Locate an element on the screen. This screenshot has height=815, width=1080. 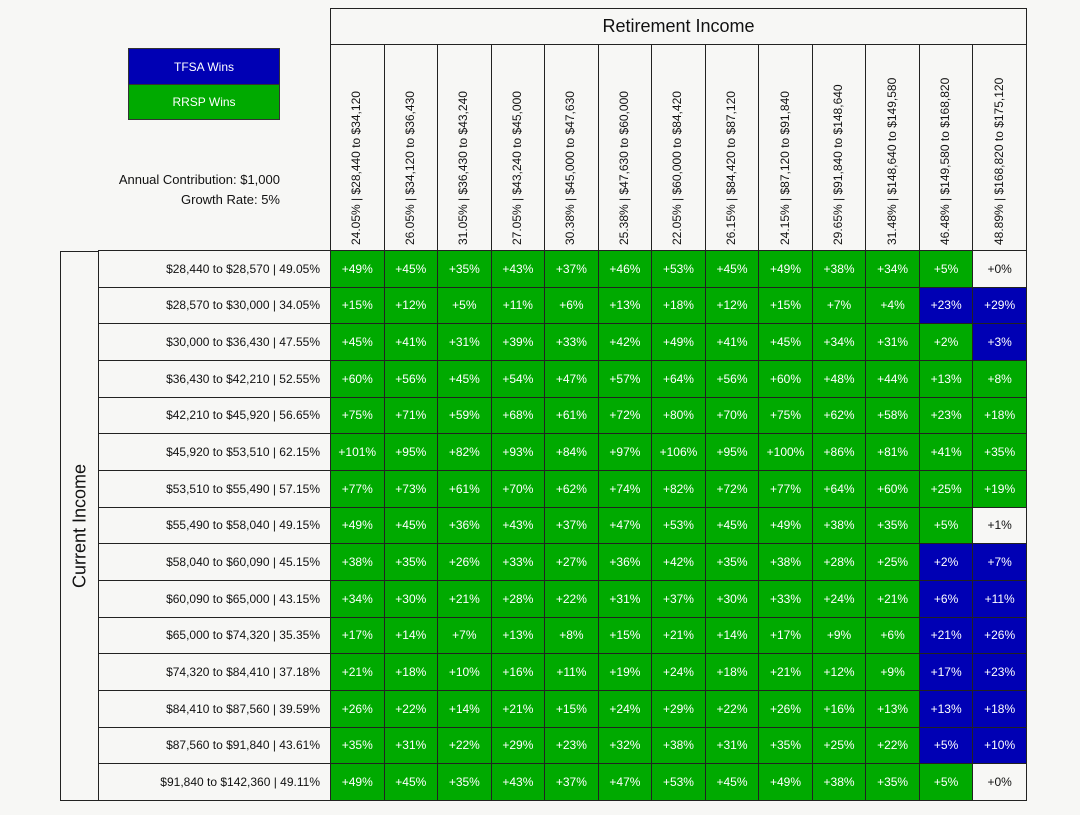
heatmap-cell: +62% is located at coordinates (839, 415).